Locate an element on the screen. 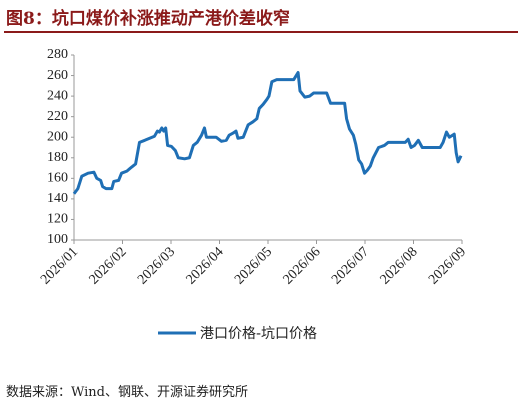 The image size is (522, 405). y-tick-label: 140 is located at coordinates (57, 198).